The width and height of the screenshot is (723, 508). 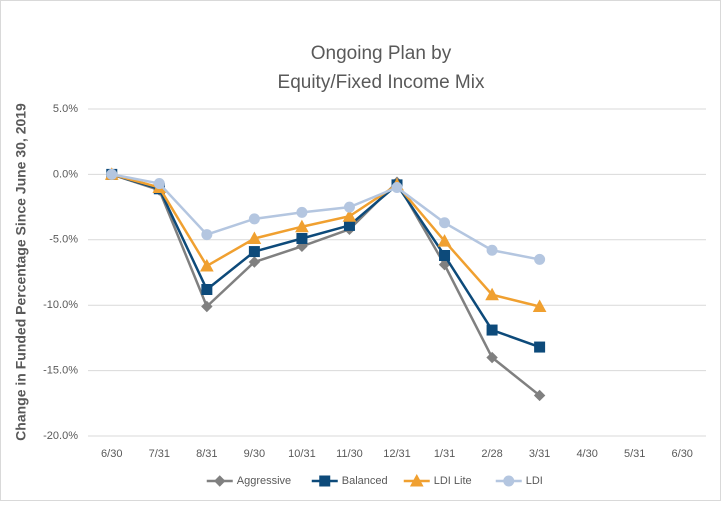 I want to click on x-tick-label: 11/30, so click(x=349, y=454).